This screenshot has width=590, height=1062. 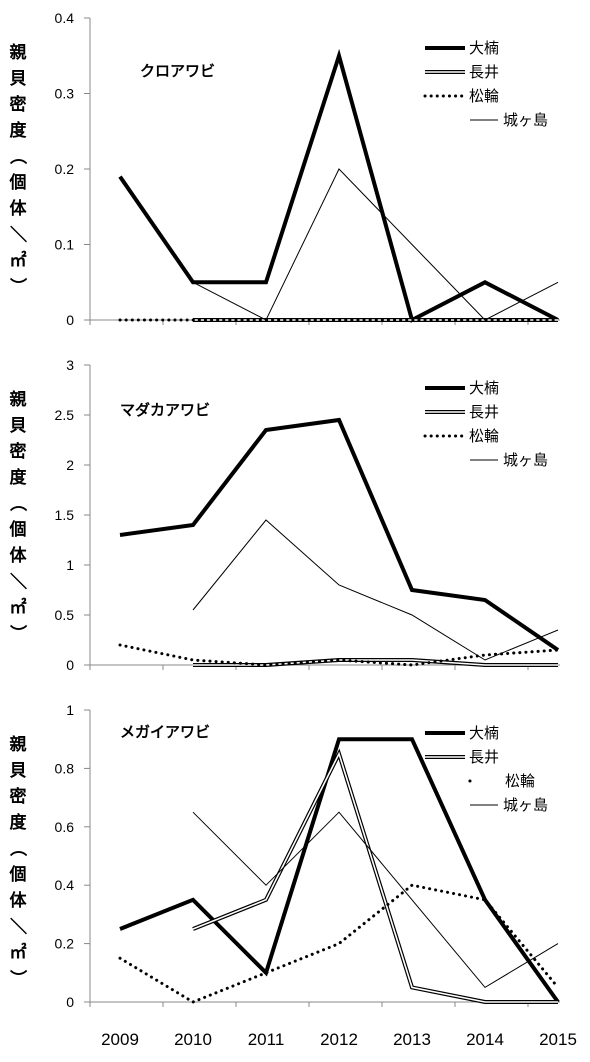 What do you see at coordinates (339, 1039) in the screenshot?
I see `x-tick-label: 2012` at bounding box center [339, 1039].